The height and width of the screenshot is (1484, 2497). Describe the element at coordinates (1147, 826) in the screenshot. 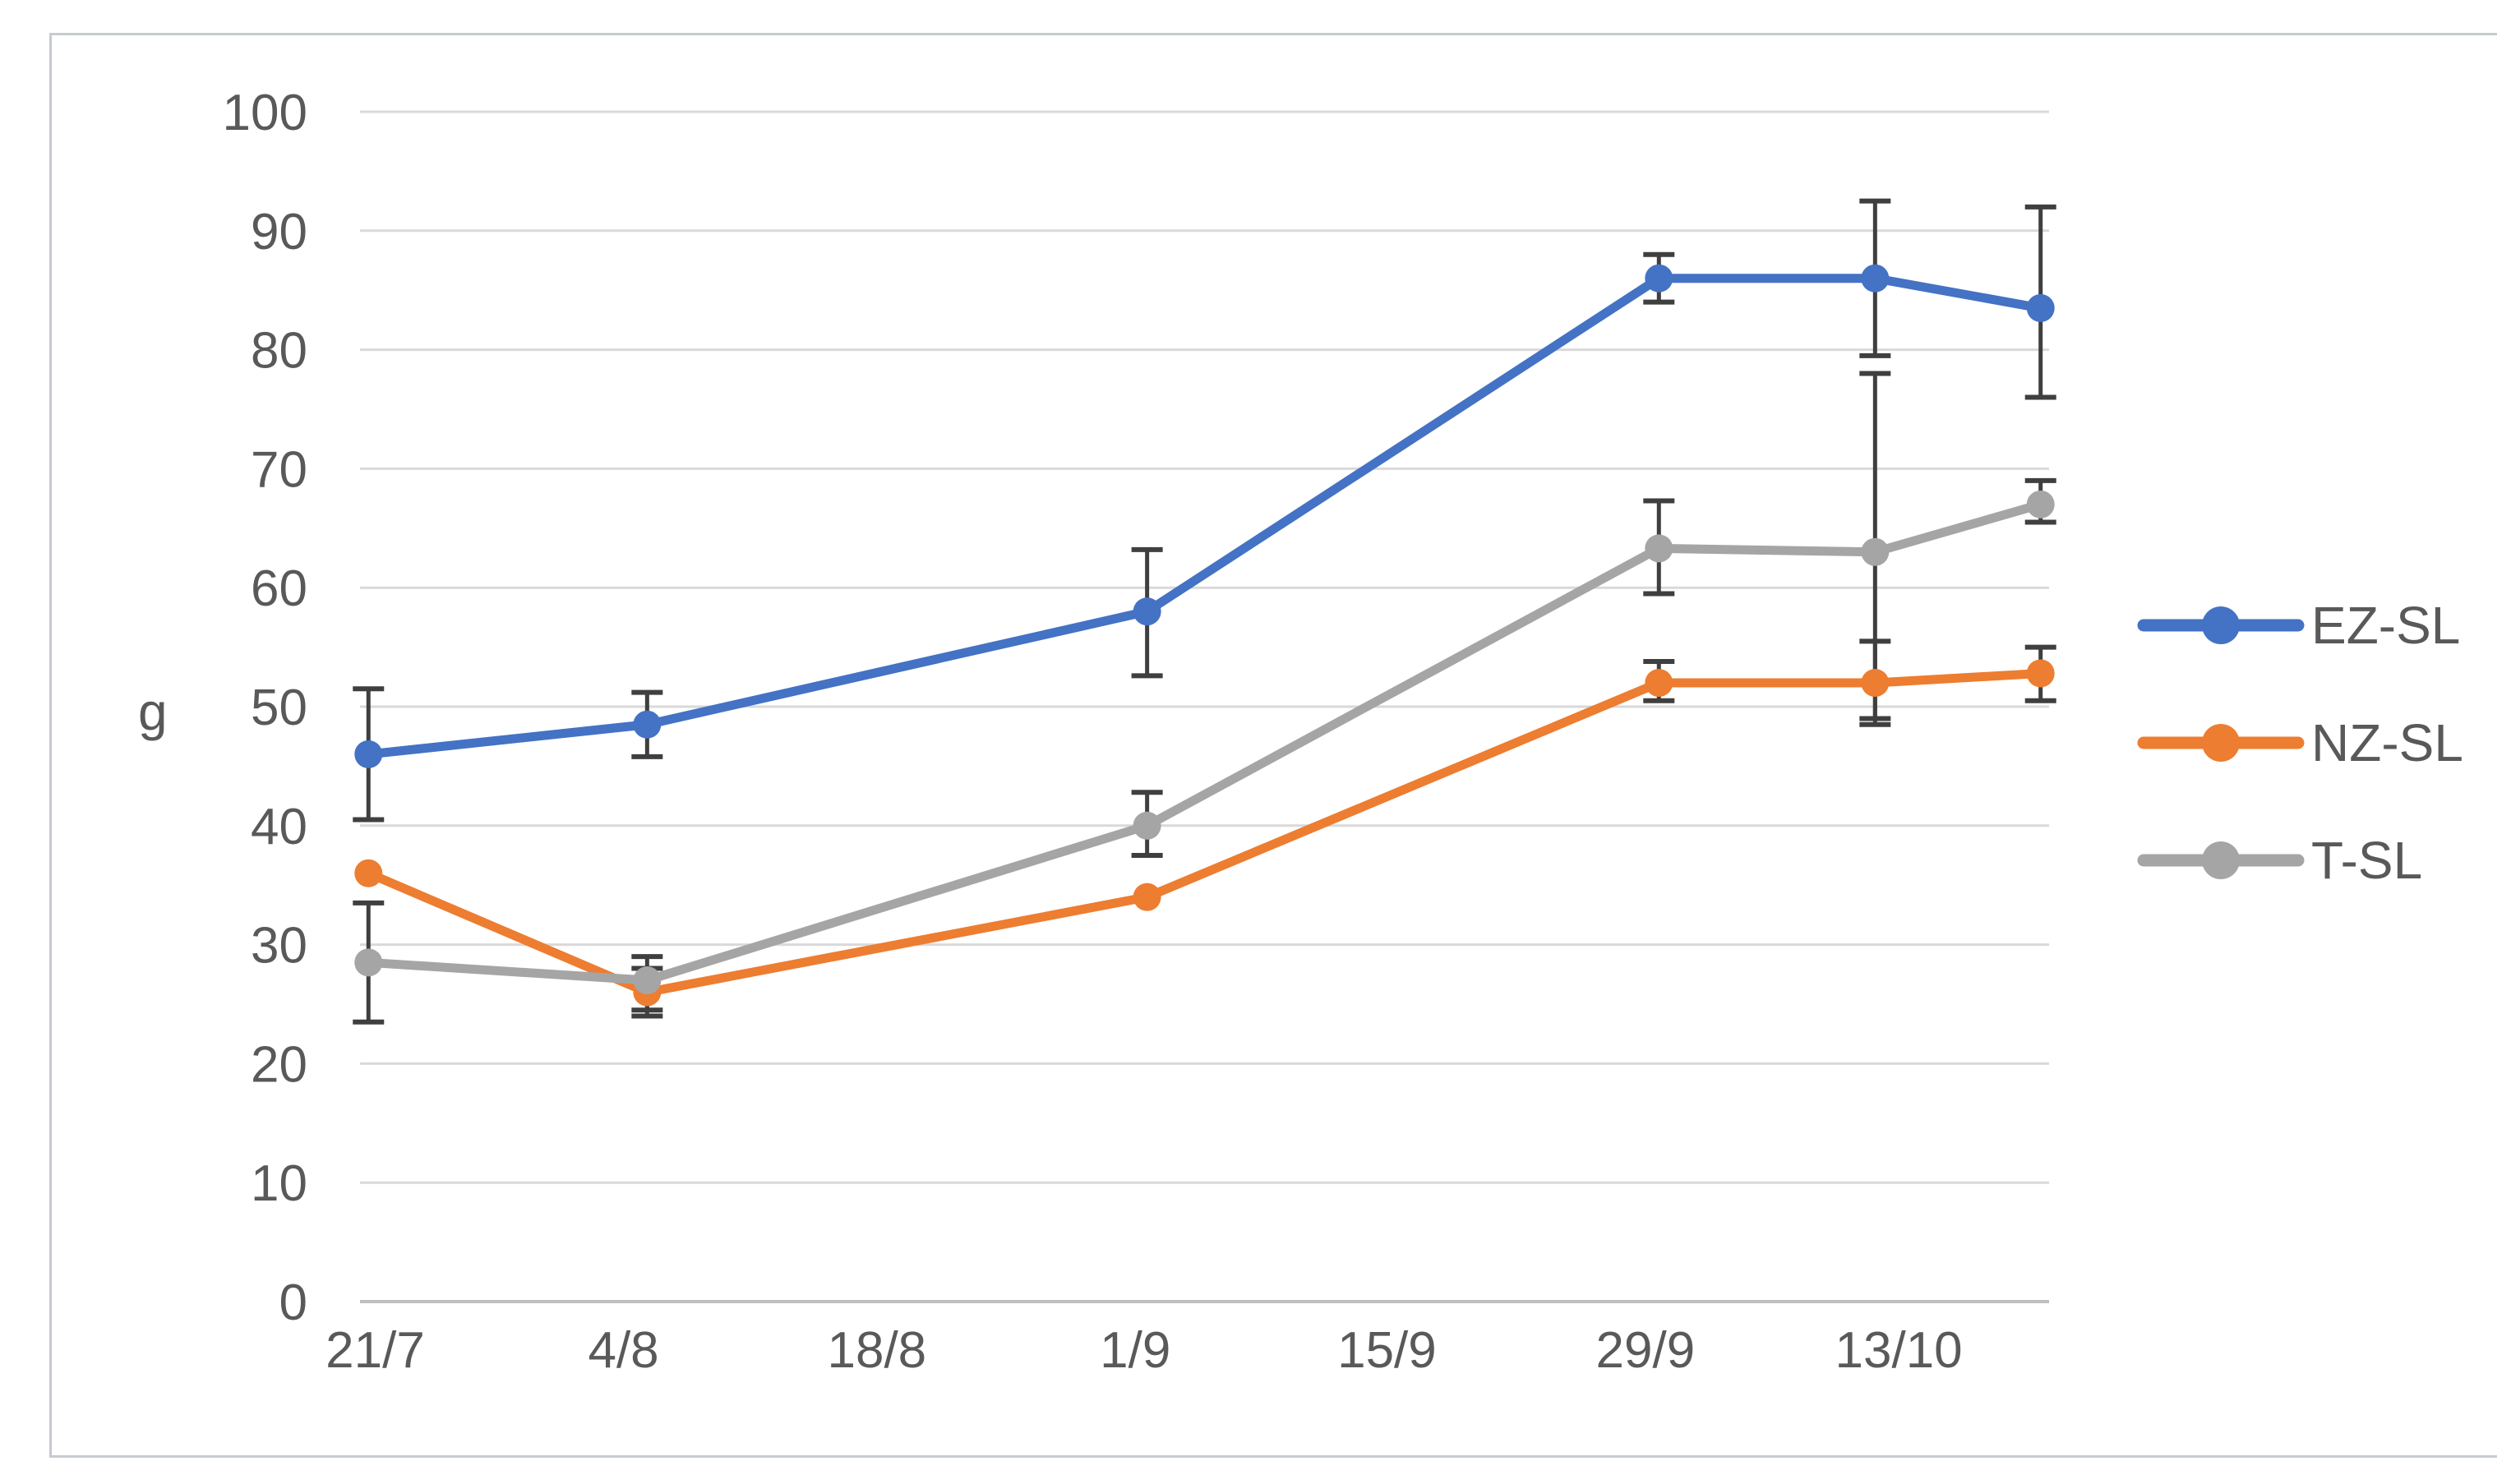

I see `data-point-T-SL-1/9` at that location.